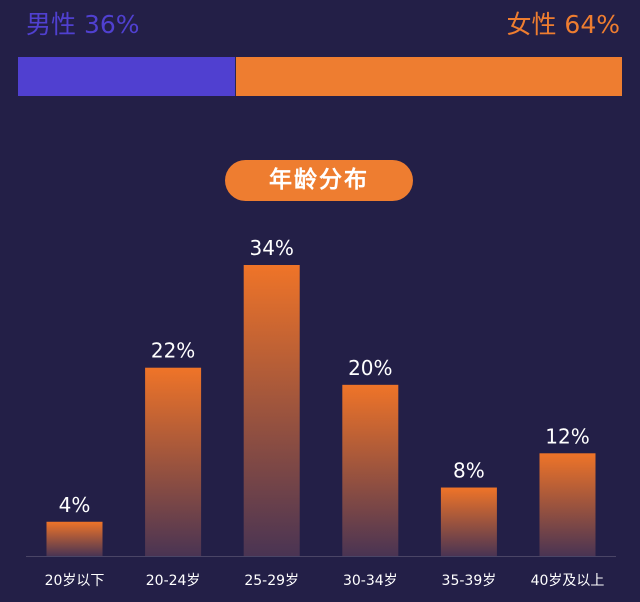 The image size is (640, 602). What do you see at coordinates (75, 581) in the screenshot?
I see `category-label-1: 20岁以下` at bounding box center [75, 581].